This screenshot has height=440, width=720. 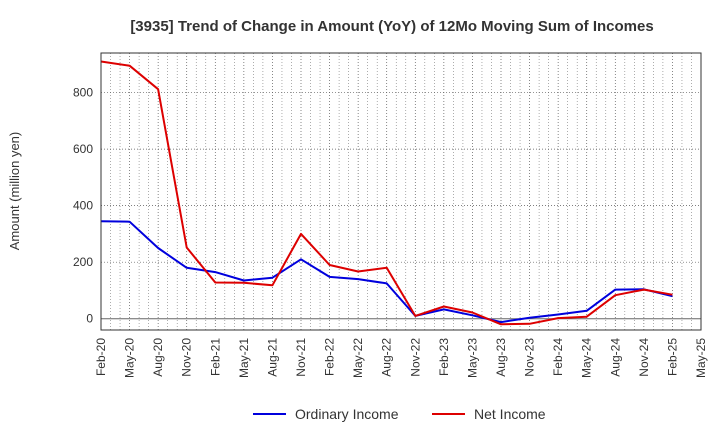 I want to click on y-tick-label: 200, so click(x=83, y=262).